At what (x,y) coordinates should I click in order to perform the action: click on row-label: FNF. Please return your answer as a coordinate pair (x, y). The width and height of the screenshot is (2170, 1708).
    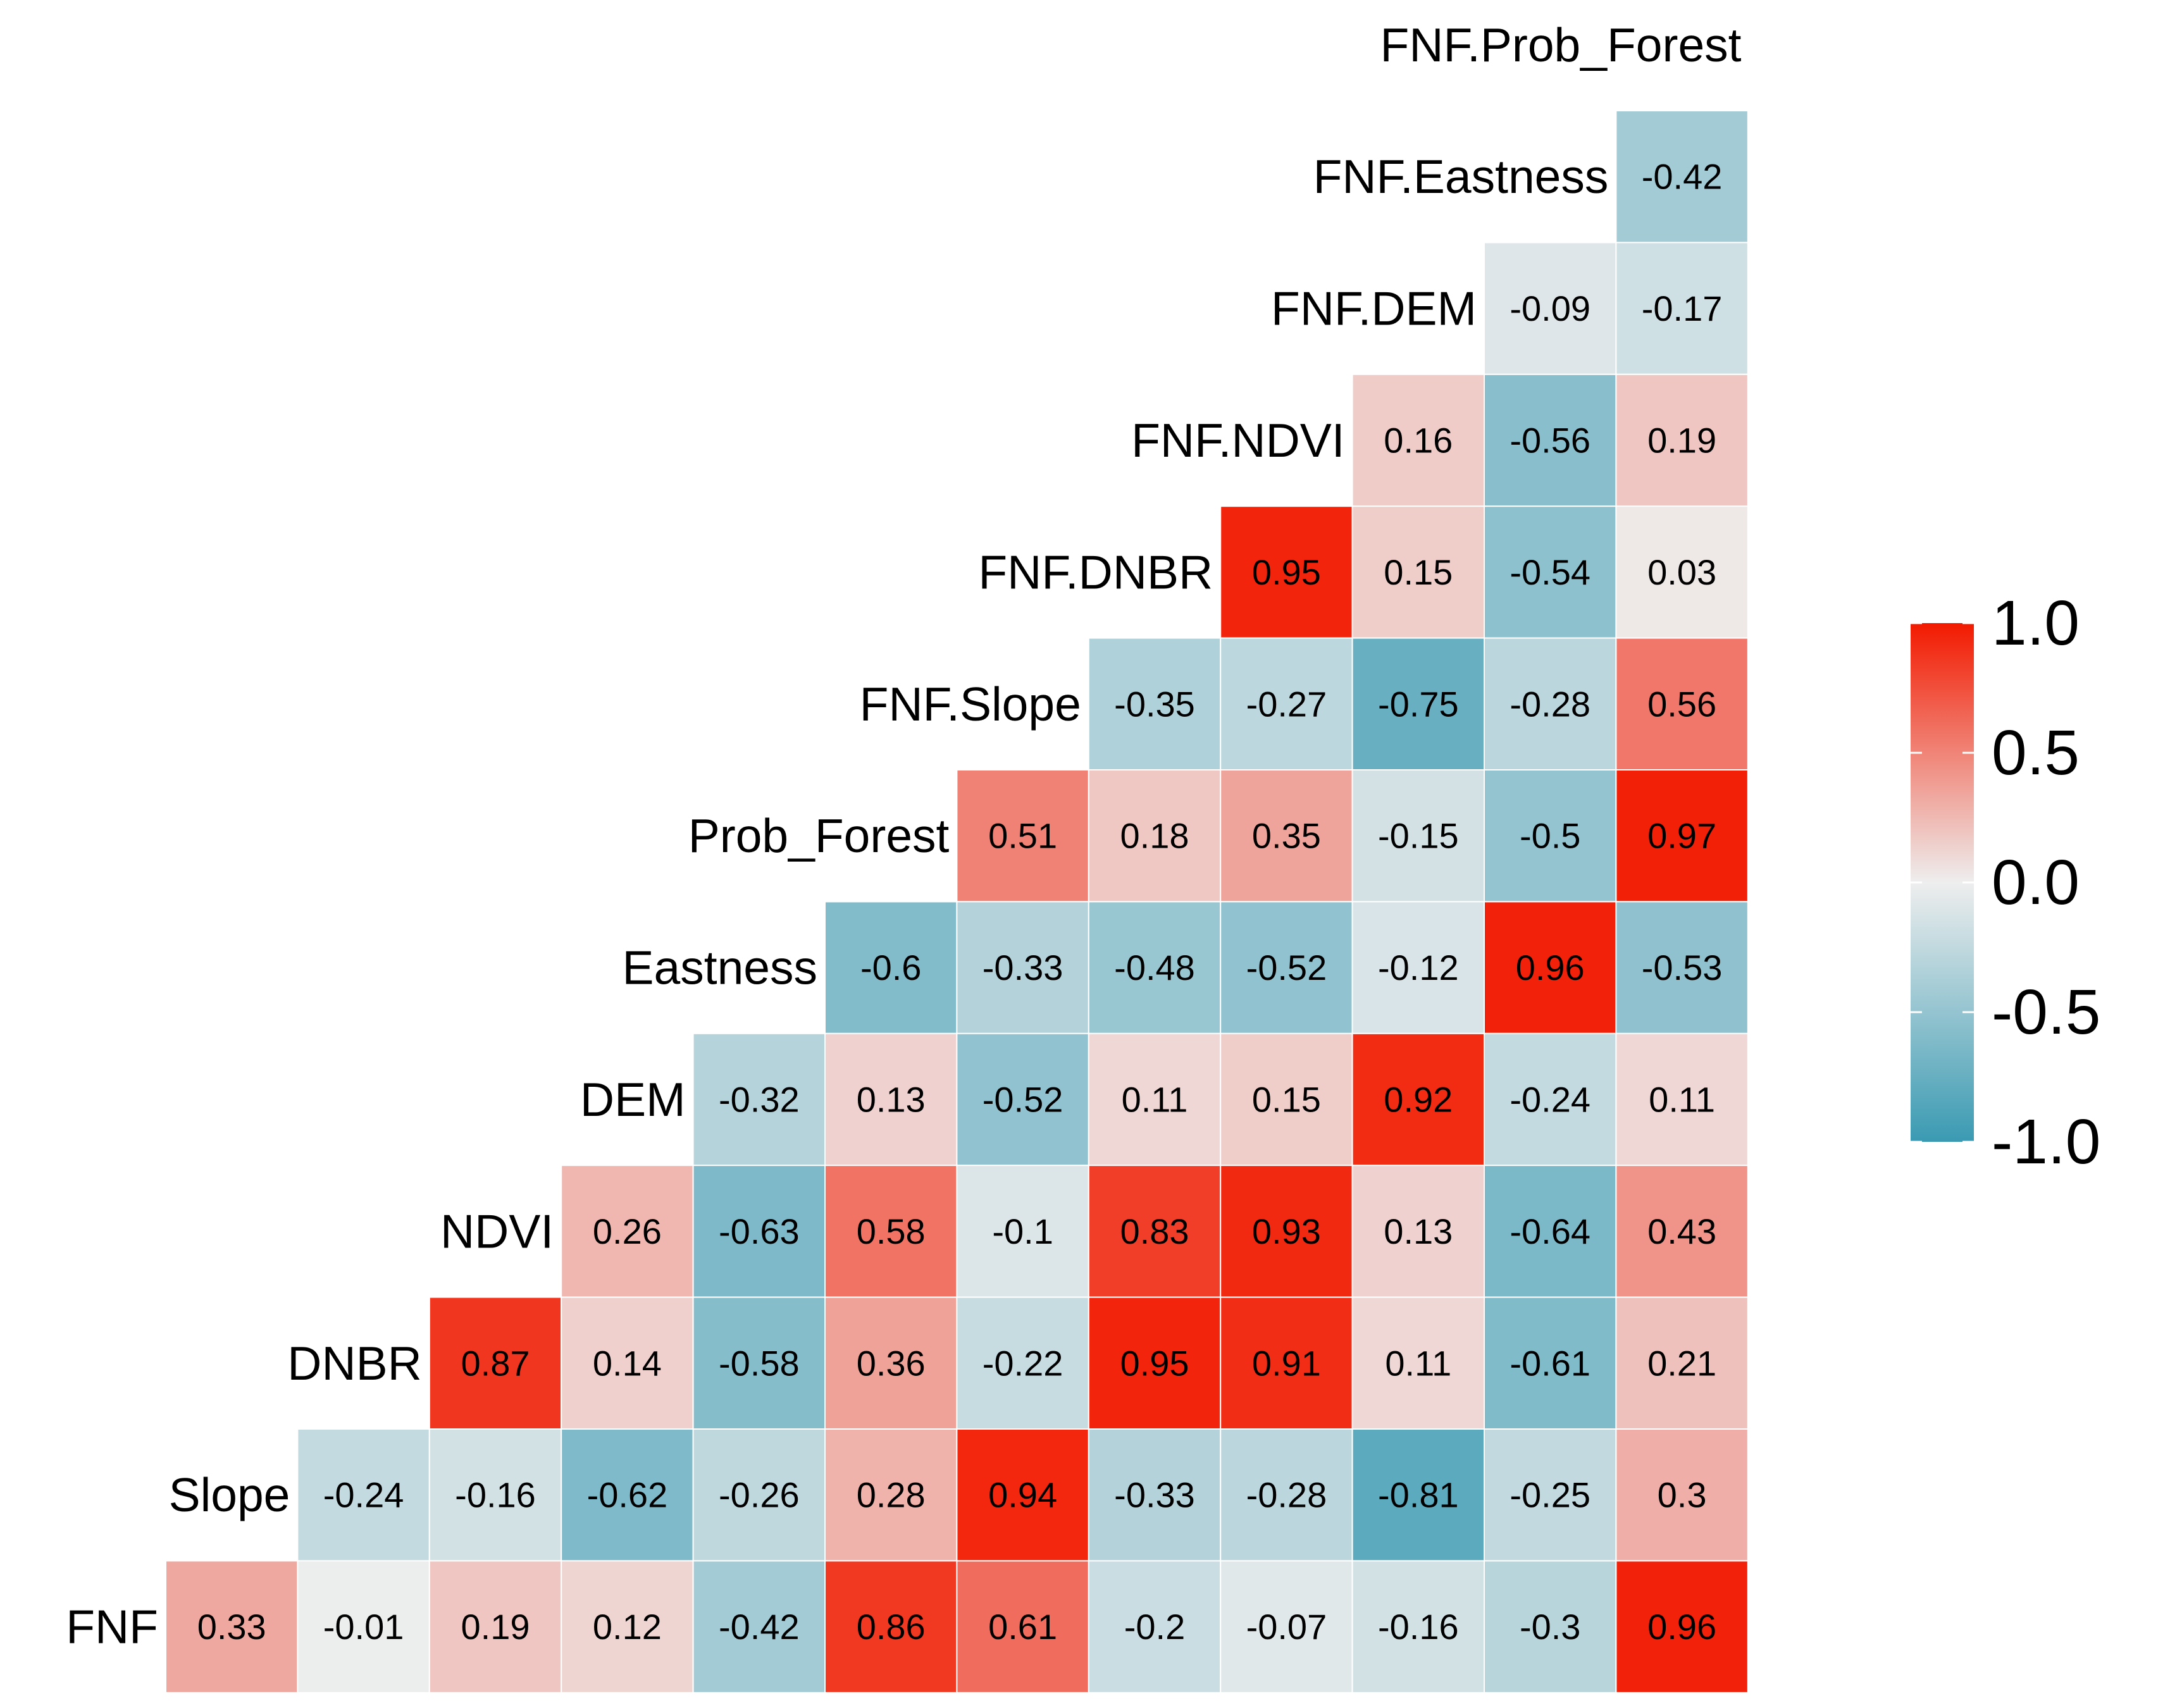
    Looking at the image, I should click on (112, 1627).